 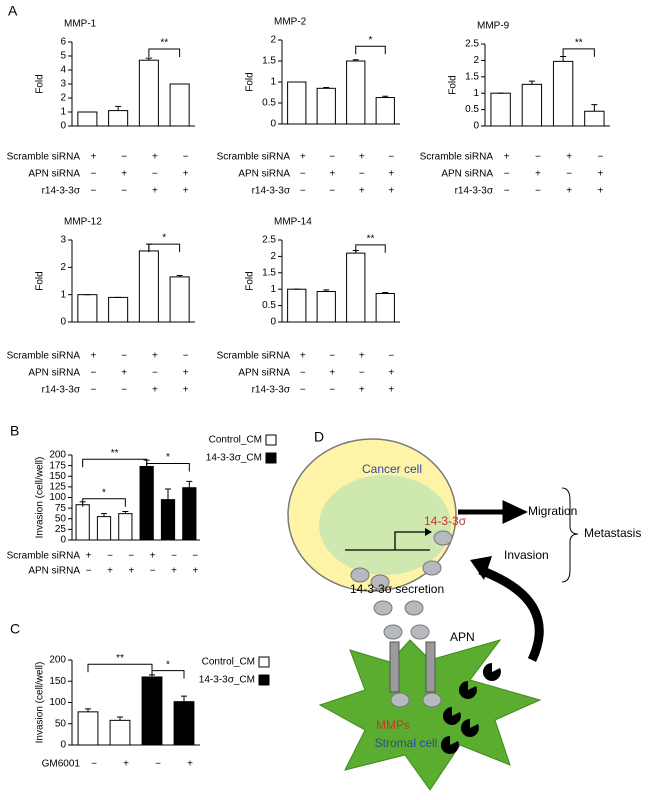 What do you see at coordinates (228, 662) in the screenshot?
I see `legend-label: Control_CM` at bounding box center [228, 662].